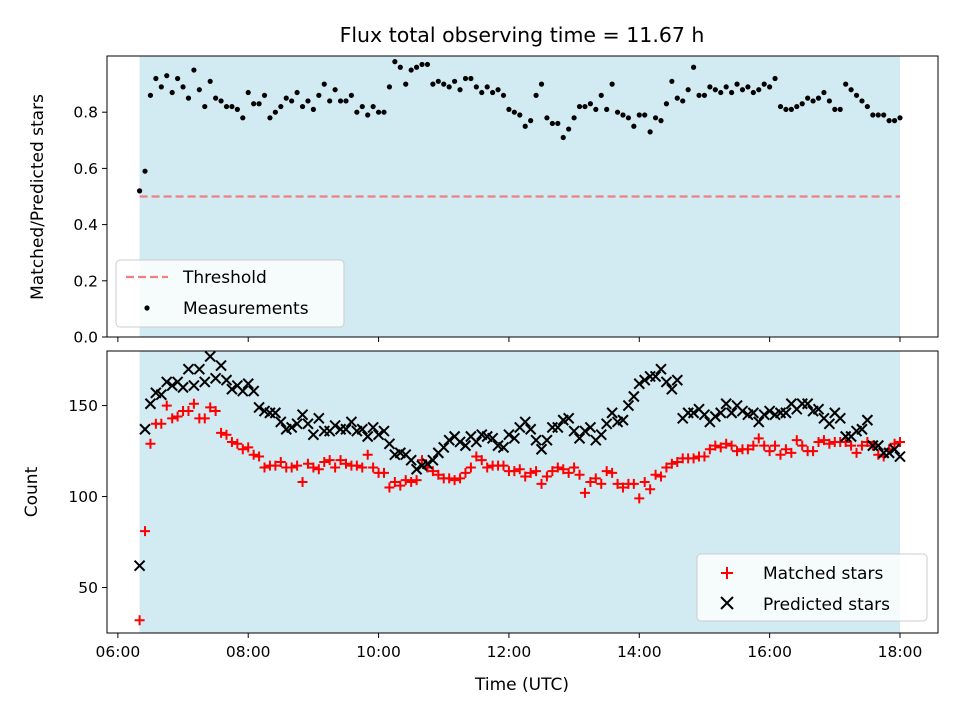 This screenshot has height=720, width=960. Describe the element at coordinates (85, 113) in the screenshot. I see `y-tick-label: 0.8` at that location.